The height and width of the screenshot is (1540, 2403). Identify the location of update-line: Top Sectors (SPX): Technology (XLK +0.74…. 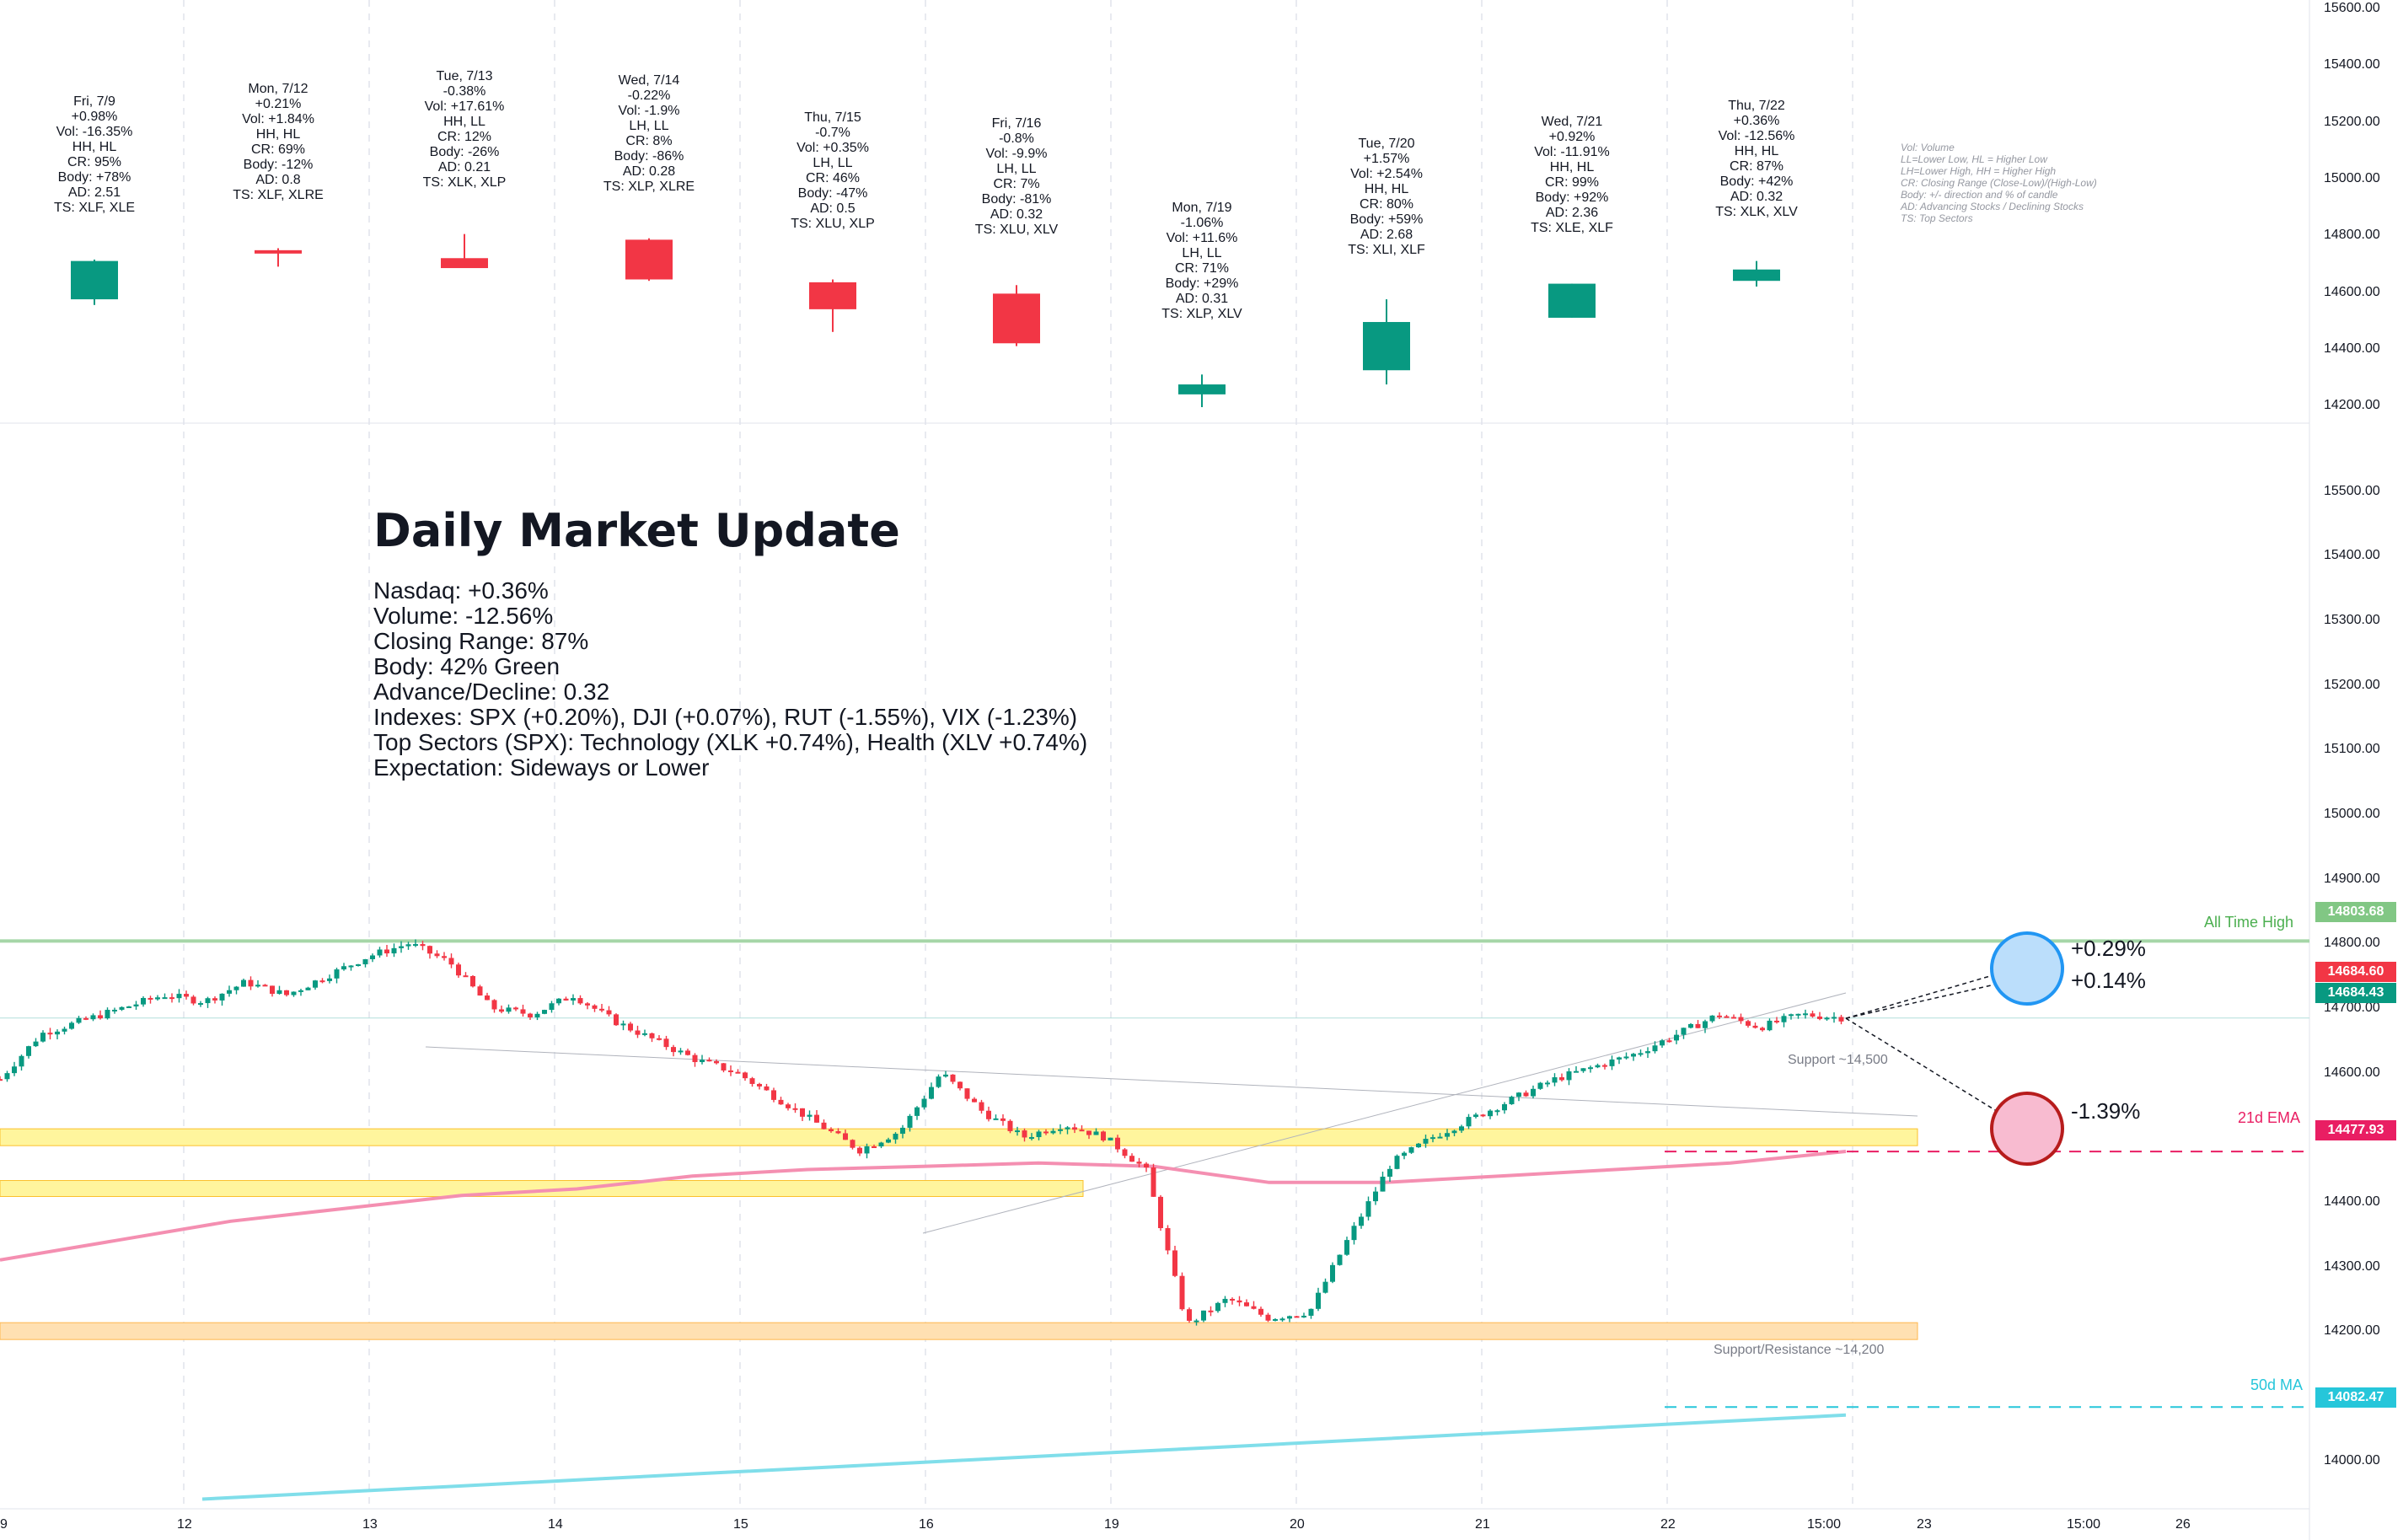
(730, 742).